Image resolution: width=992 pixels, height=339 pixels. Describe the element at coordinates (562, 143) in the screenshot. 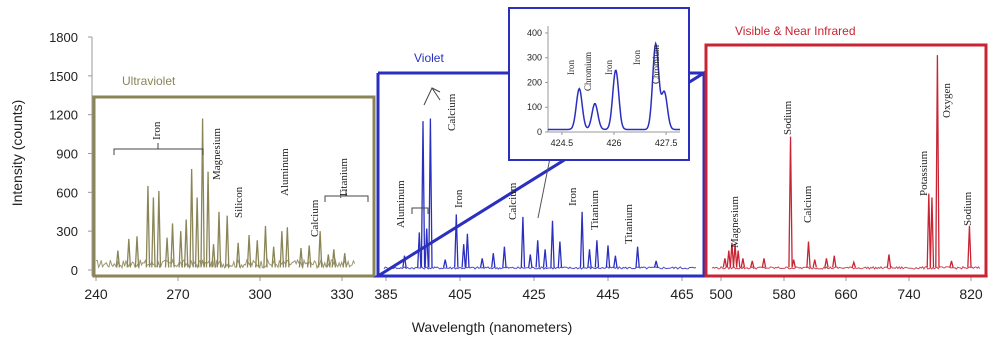

I see `inset-x-tick-label: 424.5` at that location.